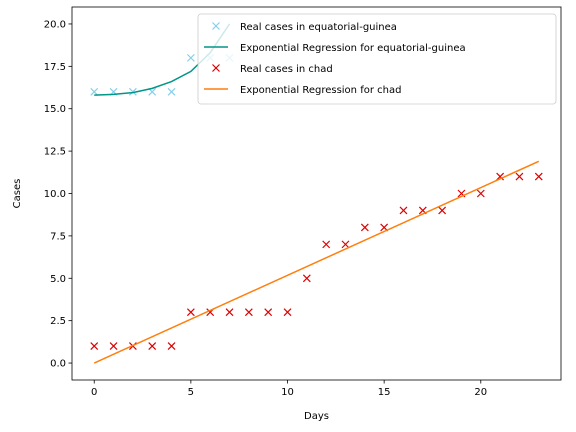  I want to click on y-tick-label: 2.5, so click(58, 321).